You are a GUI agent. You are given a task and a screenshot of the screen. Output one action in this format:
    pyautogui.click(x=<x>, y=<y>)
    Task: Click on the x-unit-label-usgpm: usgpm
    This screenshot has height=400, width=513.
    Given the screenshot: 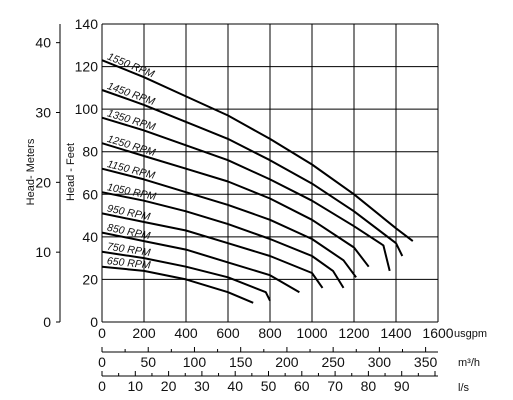 What is the action you would take?
    pyautogui.click(x=470, y=334)
    